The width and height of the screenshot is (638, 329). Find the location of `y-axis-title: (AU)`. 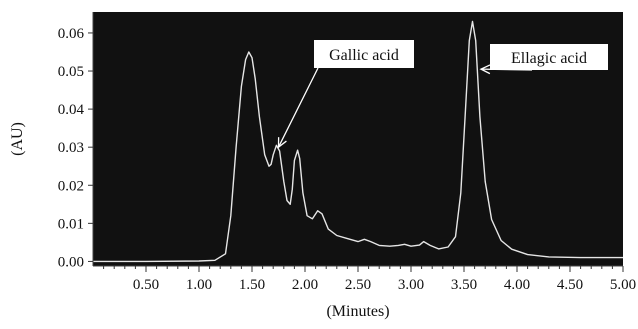

y-axis-title: (AU) is located at coordinates (17, 139).